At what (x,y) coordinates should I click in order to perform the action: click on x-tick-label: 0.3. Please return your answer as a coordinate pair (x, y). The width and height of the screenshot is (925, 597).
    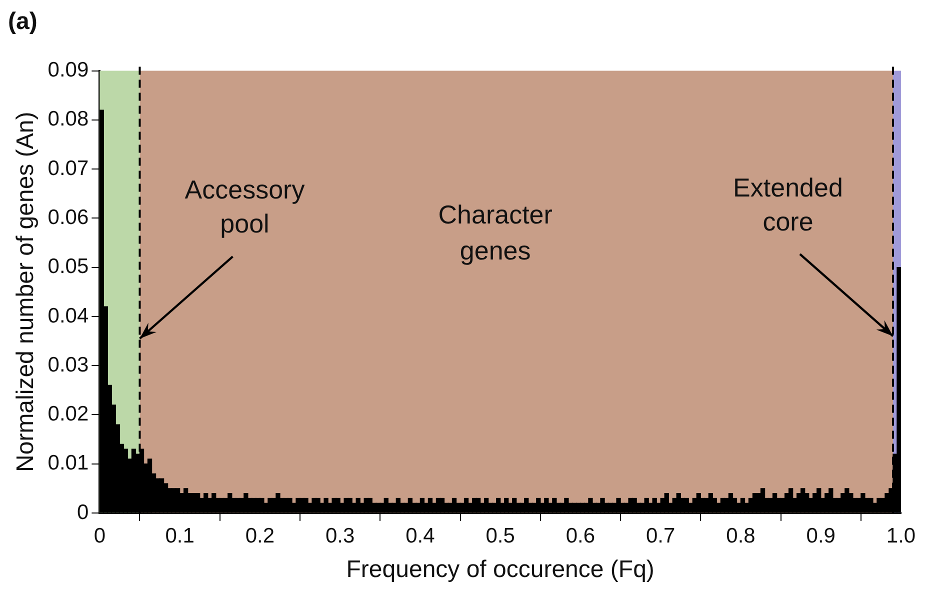
    Looking at the image, I should click on (340, 536).